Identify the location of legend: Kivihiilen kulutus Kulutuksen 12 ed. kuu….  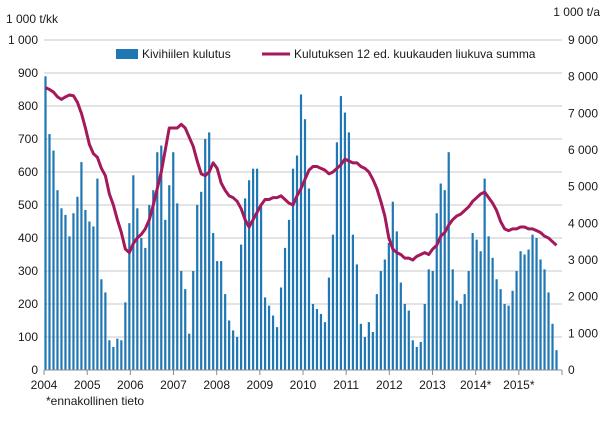
(326, 54).